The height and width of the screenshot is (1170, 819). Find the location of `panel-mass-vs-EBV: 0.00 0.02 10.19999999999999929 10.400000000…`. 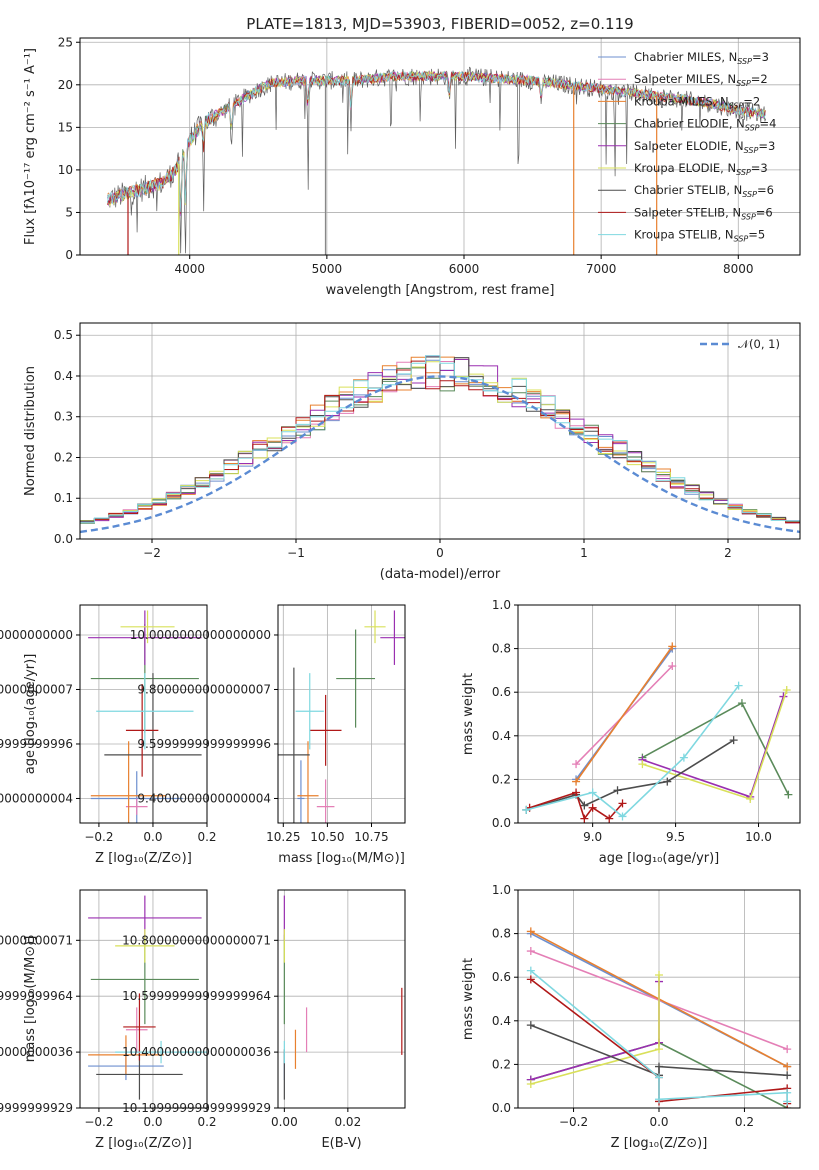

panel-mass-vs-EBV: 0.00 0.02 10.19999999999999929 10.400000000… is located at coordinates (264, 1020).